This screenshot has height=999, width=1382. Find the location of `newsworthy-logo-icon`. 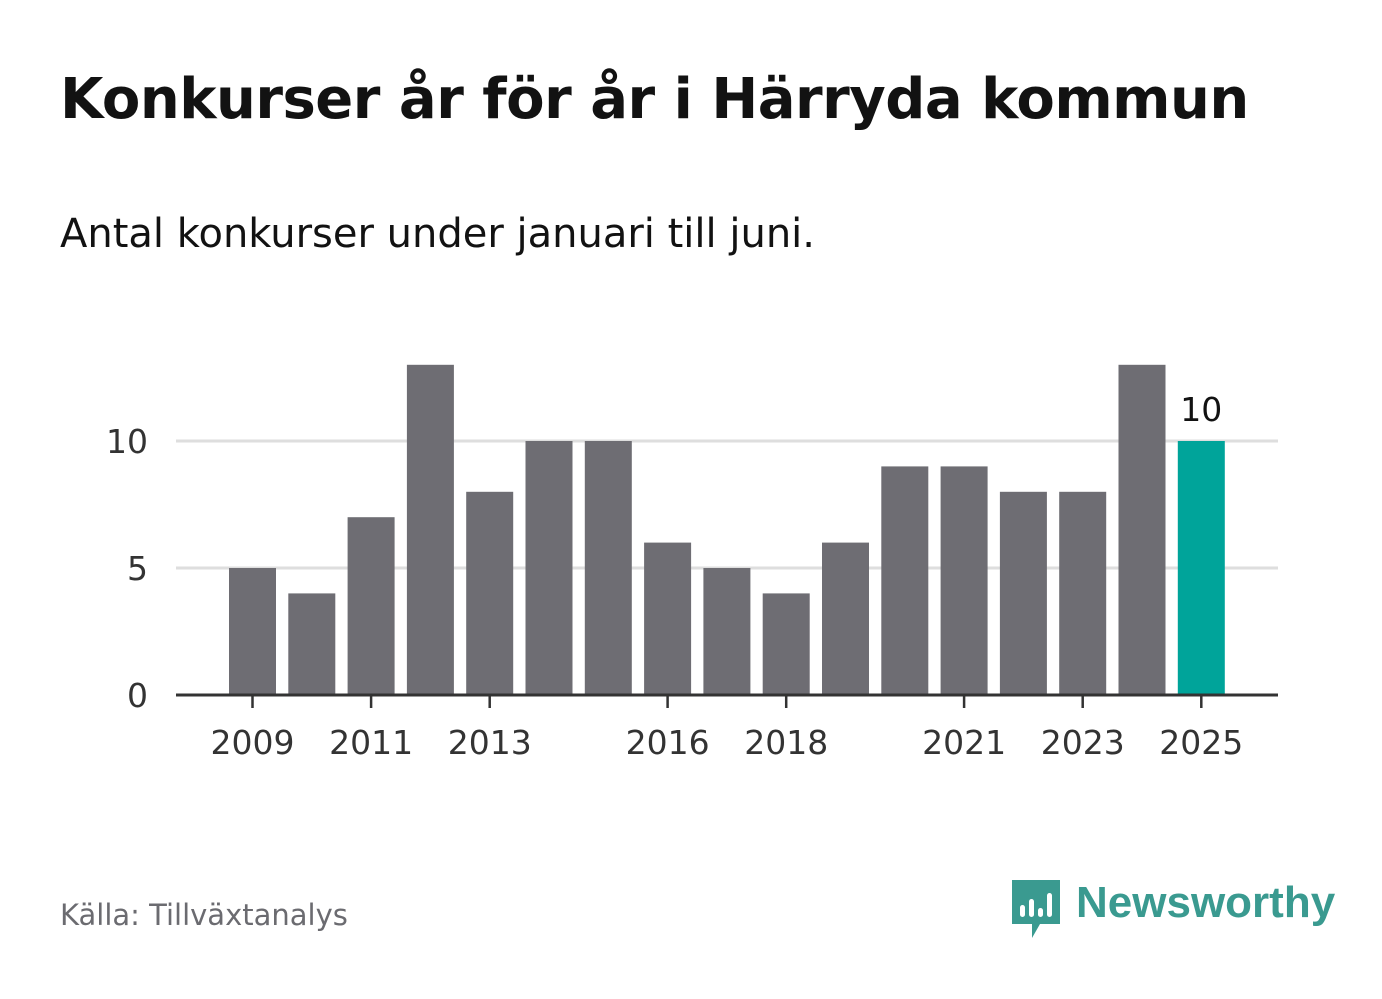

newsworthy-logo-icon is located at coordinates (1036, 909).